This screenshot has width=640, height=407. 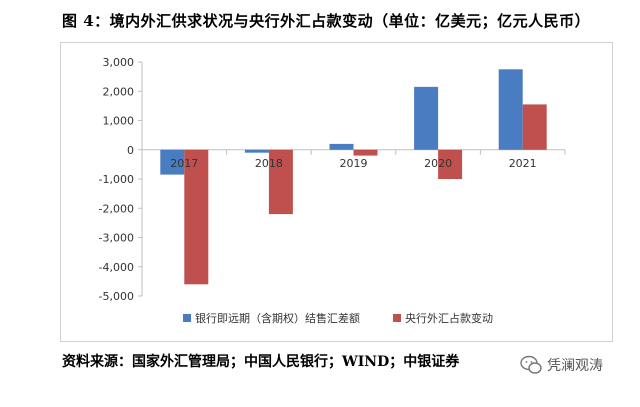 I want to click on x-tick-label: 2021, so click(x=523, y=163).